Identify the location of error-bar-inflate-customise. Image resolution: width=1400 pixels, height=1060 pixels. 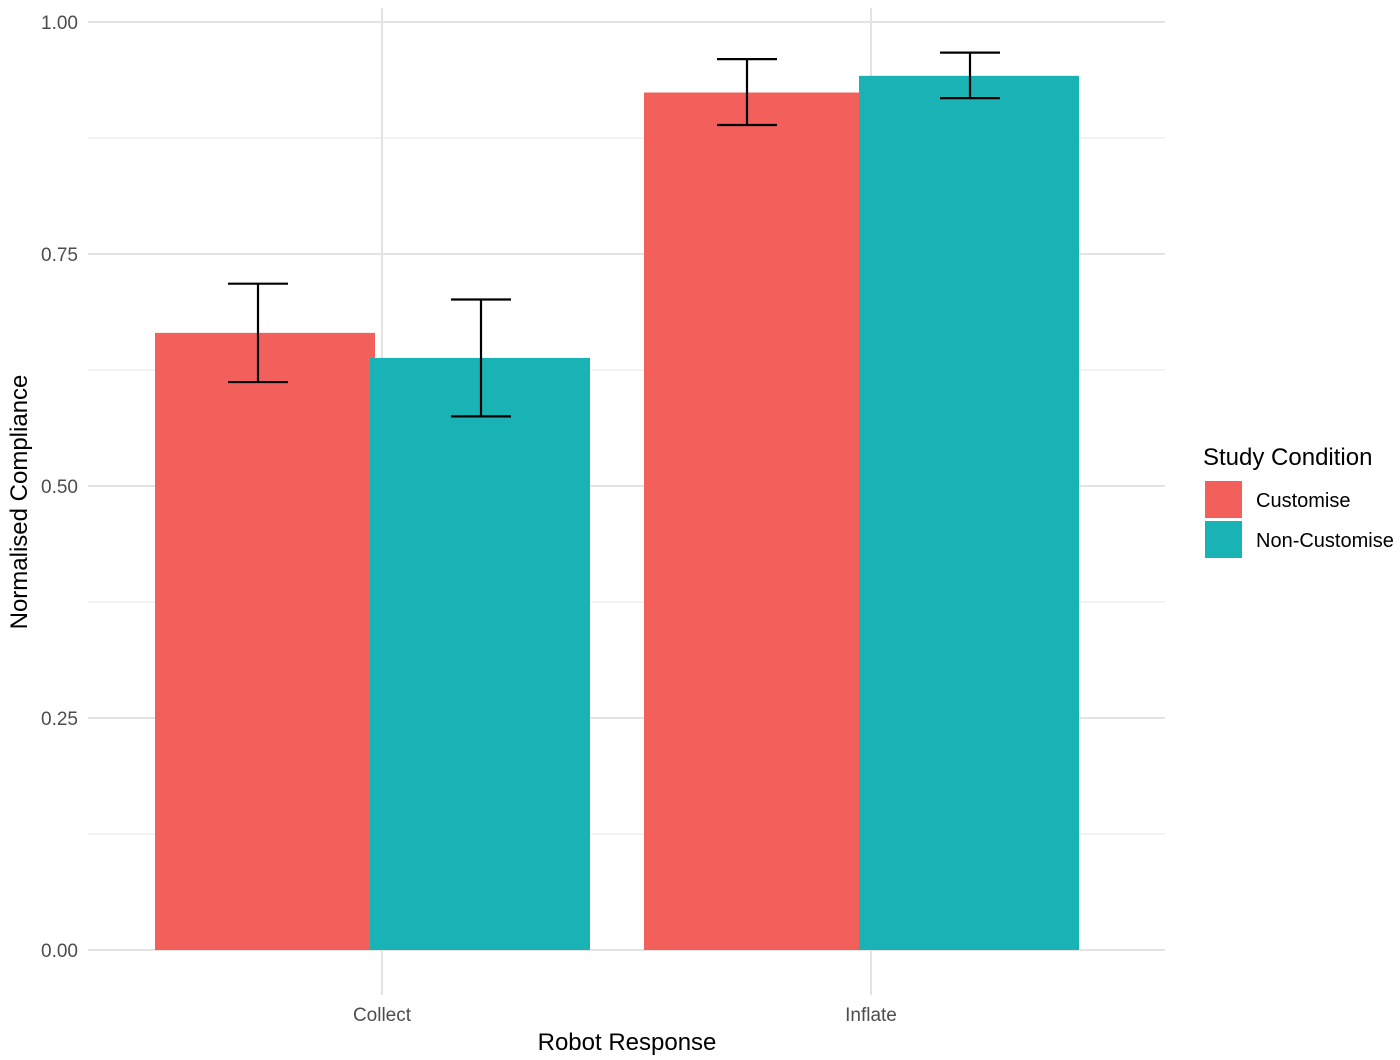
(747, 92).